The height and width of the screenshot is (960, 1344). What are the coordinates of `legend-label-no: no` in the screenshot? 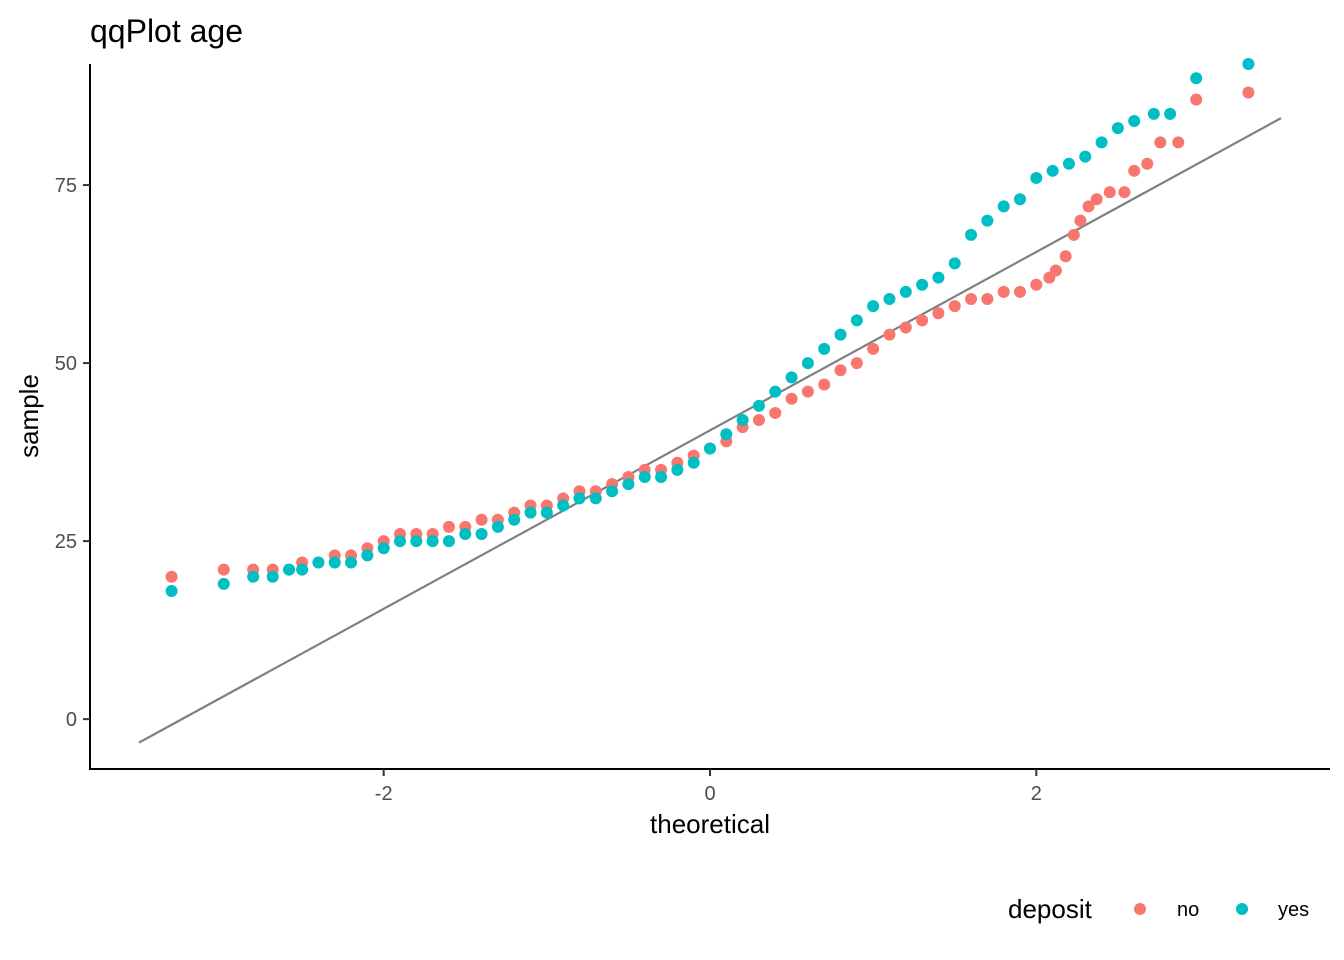 It's located at (1188, 910).